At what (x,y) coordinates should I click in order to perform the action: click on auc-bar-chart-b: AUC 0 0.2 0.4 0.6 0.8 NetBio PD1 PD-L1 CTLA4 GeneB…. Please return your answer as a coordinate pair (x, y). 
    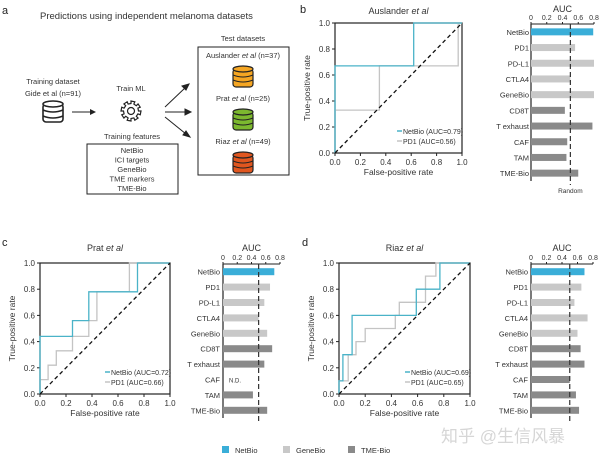
    Looking at the image, I should click on (547, 99).